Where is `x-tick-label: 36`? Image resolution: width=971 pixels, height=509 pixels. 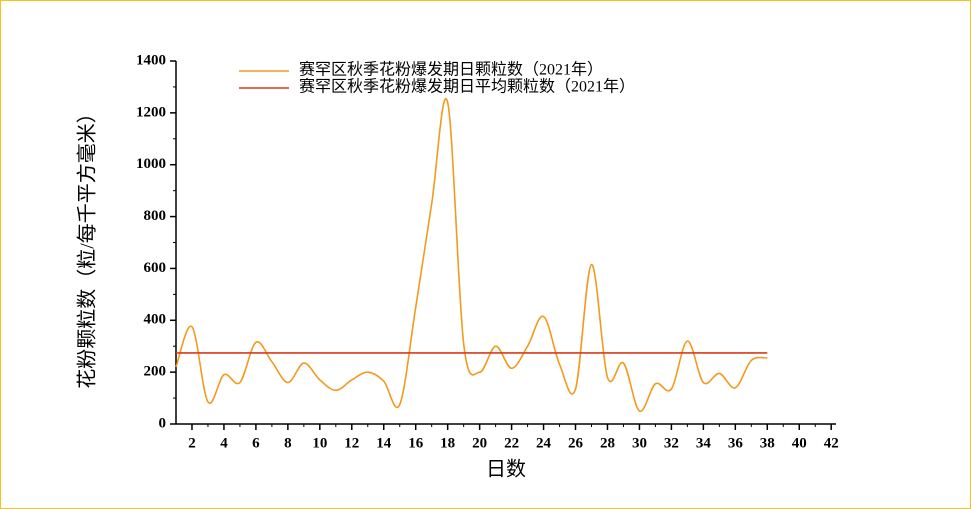
x-tick-label: 36 is located at coordinates (736, 443).